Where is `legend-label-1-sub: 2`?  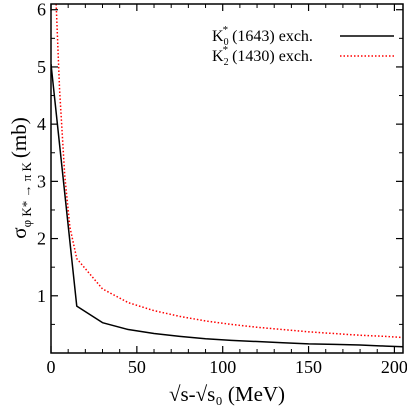
legend-label-1-sub: 2 is located at coordinates (226, 62).